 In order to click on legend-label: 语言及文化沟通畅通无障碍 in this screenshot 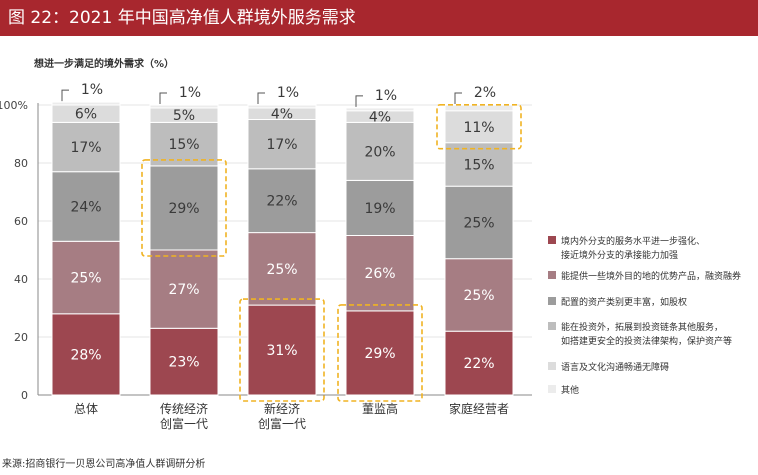, I will do `click(615, 367)`.